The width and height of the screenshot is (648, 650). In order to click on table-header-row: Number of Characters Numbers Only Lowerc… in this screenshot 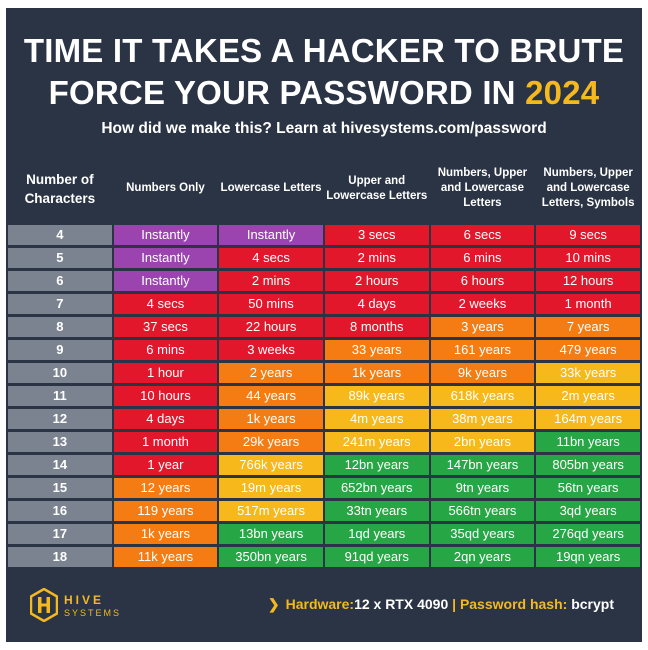, I will do `click(324, 188)`.